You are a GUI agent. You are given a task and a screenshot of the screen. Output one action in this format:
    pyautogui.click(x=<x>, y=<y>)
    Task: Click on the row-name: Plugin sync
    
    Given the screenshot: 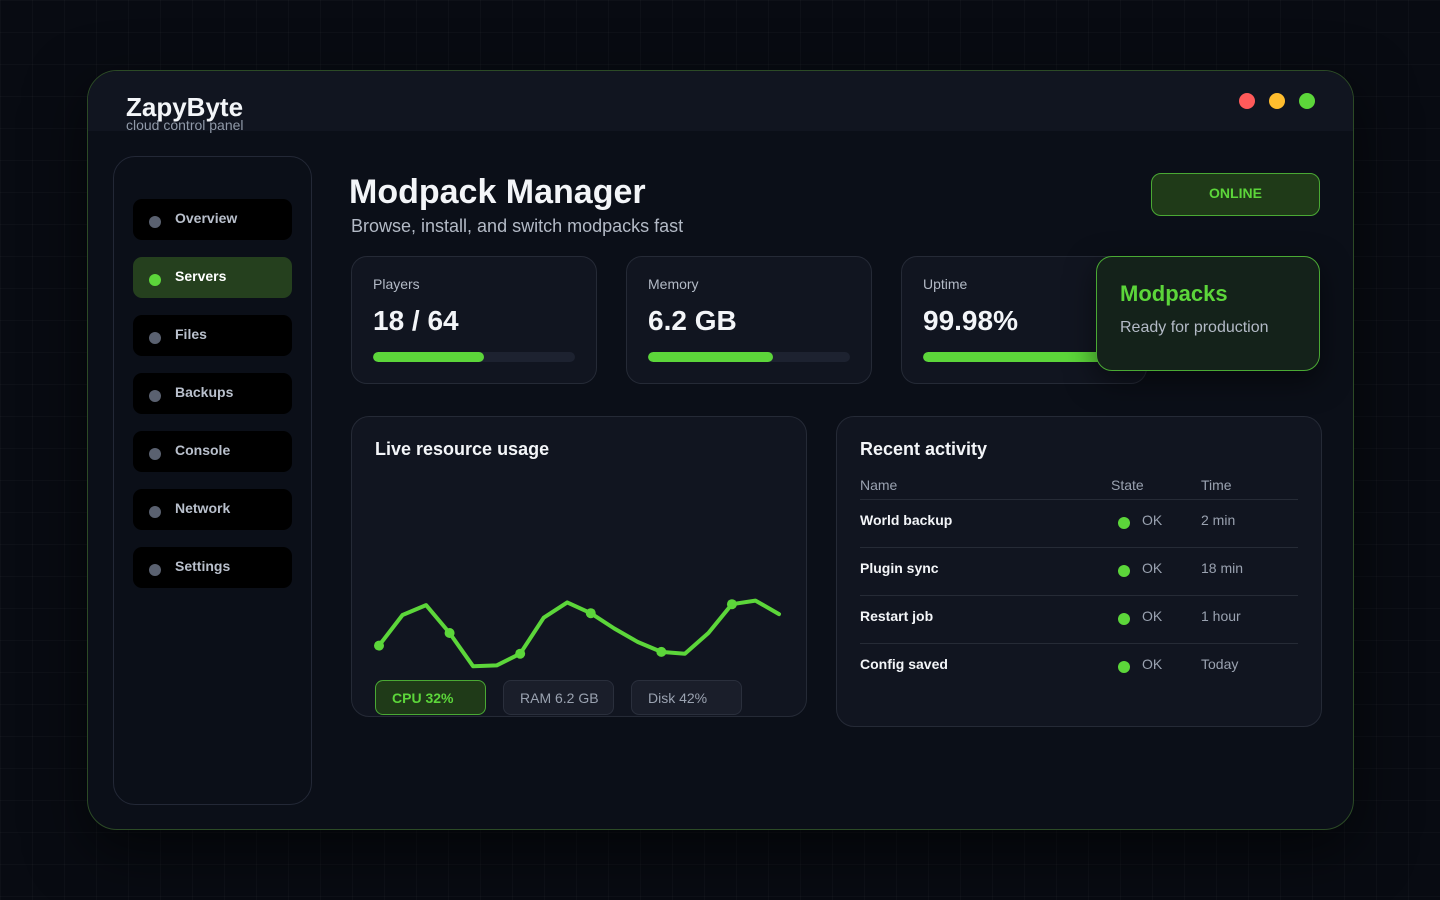 What is the action you would take?
    pyautogui.click(x=899, y=568)
    